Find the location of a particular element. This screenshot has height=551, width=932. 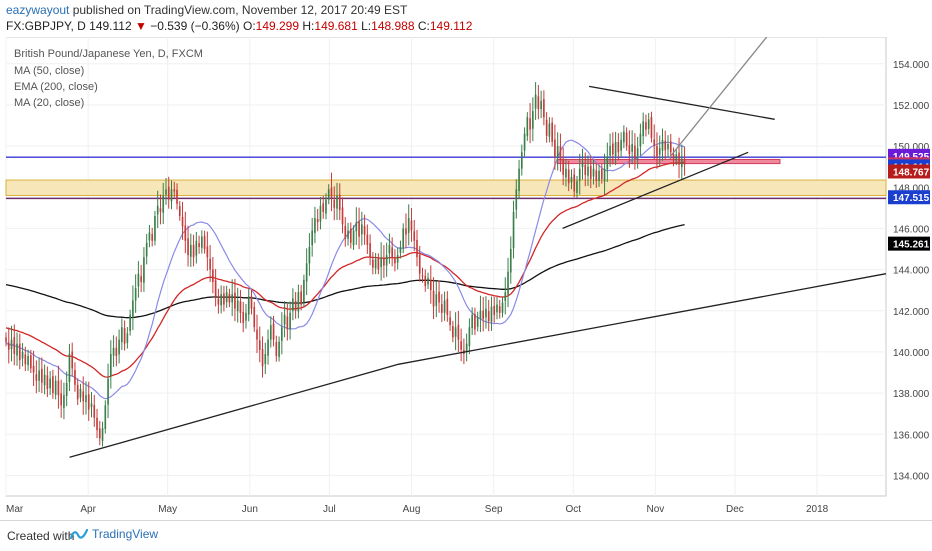

author-link: eazywayout is located at coordinates (38, 10).